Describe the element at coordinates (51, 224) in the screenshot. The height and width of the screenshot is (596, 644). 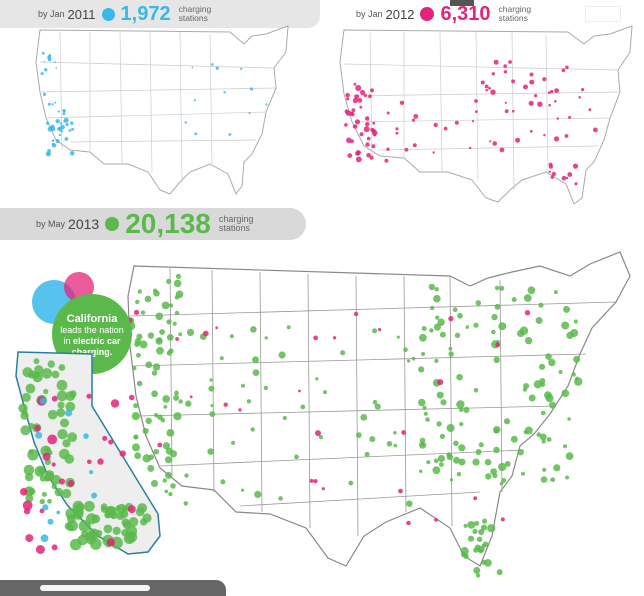
I see `banner-2013-prefix: by May` at that location.